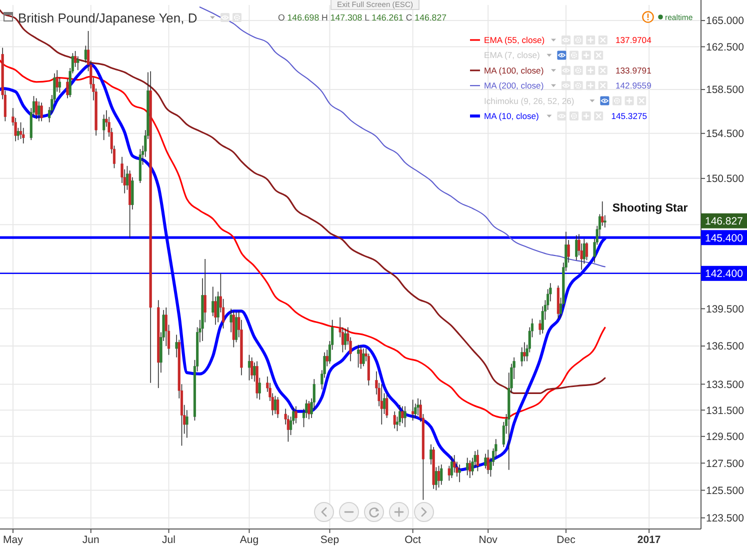 The height and width of the screenshot is (547, 747). What do you see at coordinates (91, 540) in the screenshot?
I see `x-tick-label: Jun` at bounding box center [91, 540].